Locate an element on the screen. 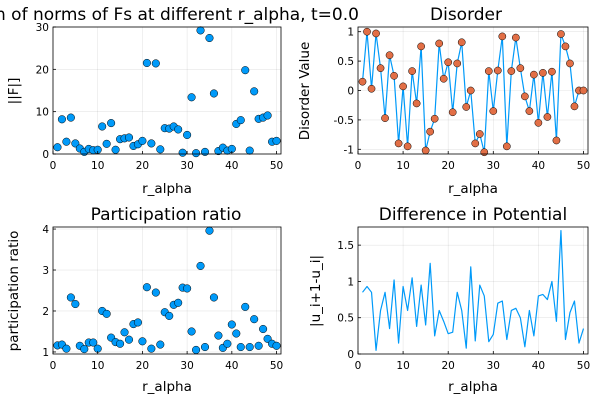 Image resolution: width=600 pixels, height=400 pixels. plot-title: Difference in Potential is located at coordinates (473, 215).